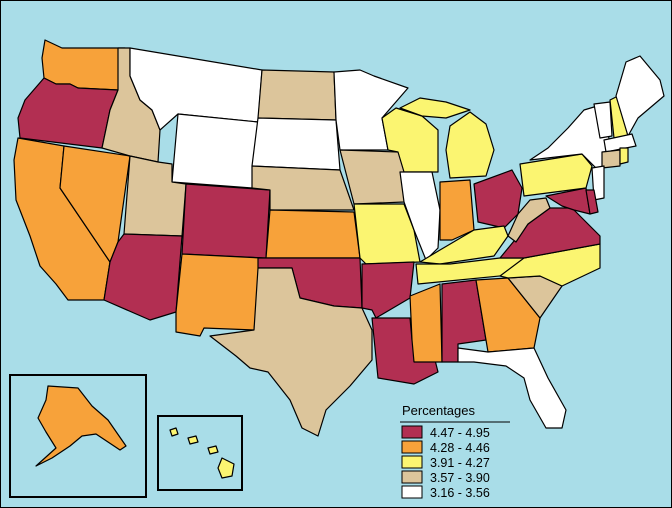 This screenshot has width=672, height=508. Describe the element at coordinates (226, 468) in the screenshot. I see `state-hi-big` at that location.